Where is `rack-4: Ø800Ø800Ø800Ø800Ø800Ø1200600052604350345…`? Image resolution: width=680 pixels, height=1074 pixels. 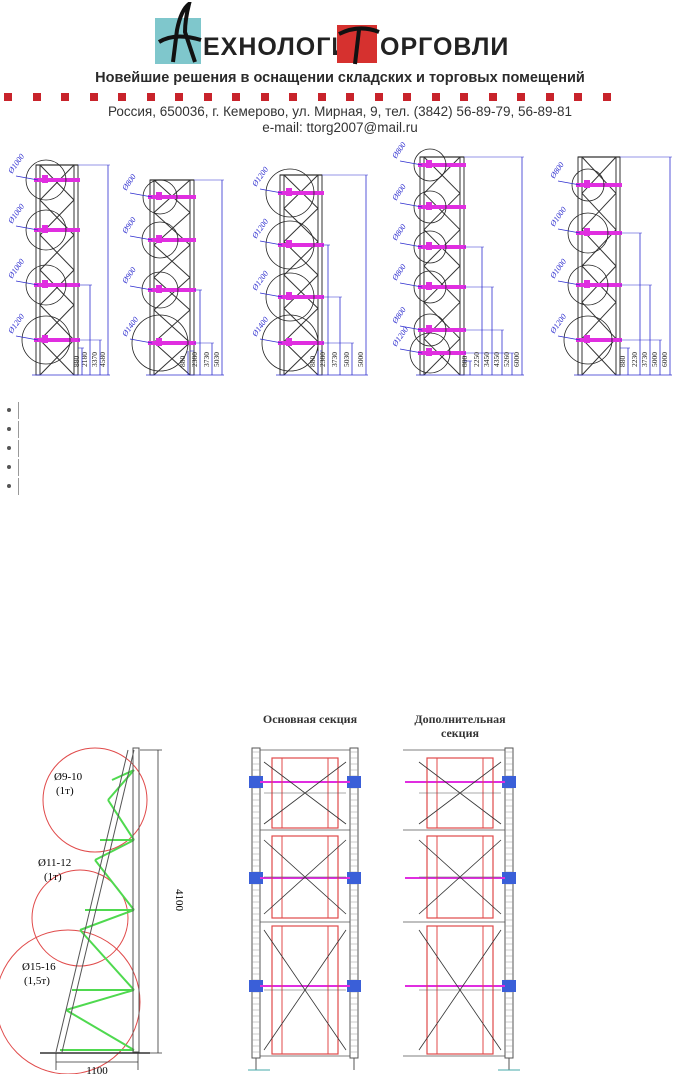
rack-4: Ø800Ø800Ø800Ø800Ø800Ø1200600052604350345… is located at coordinates (457, 258).